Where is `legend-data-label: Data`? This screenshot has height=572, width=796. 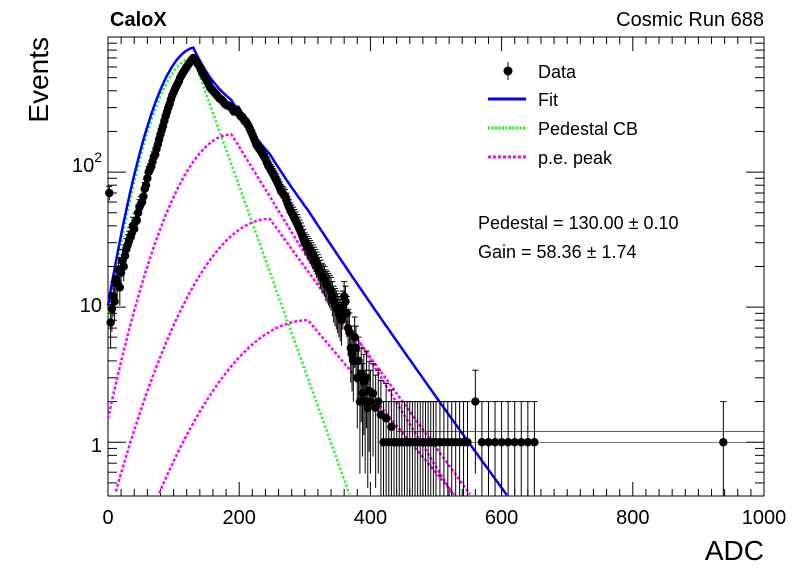
legend-data-label: Data is located at coordinates (557, 72).